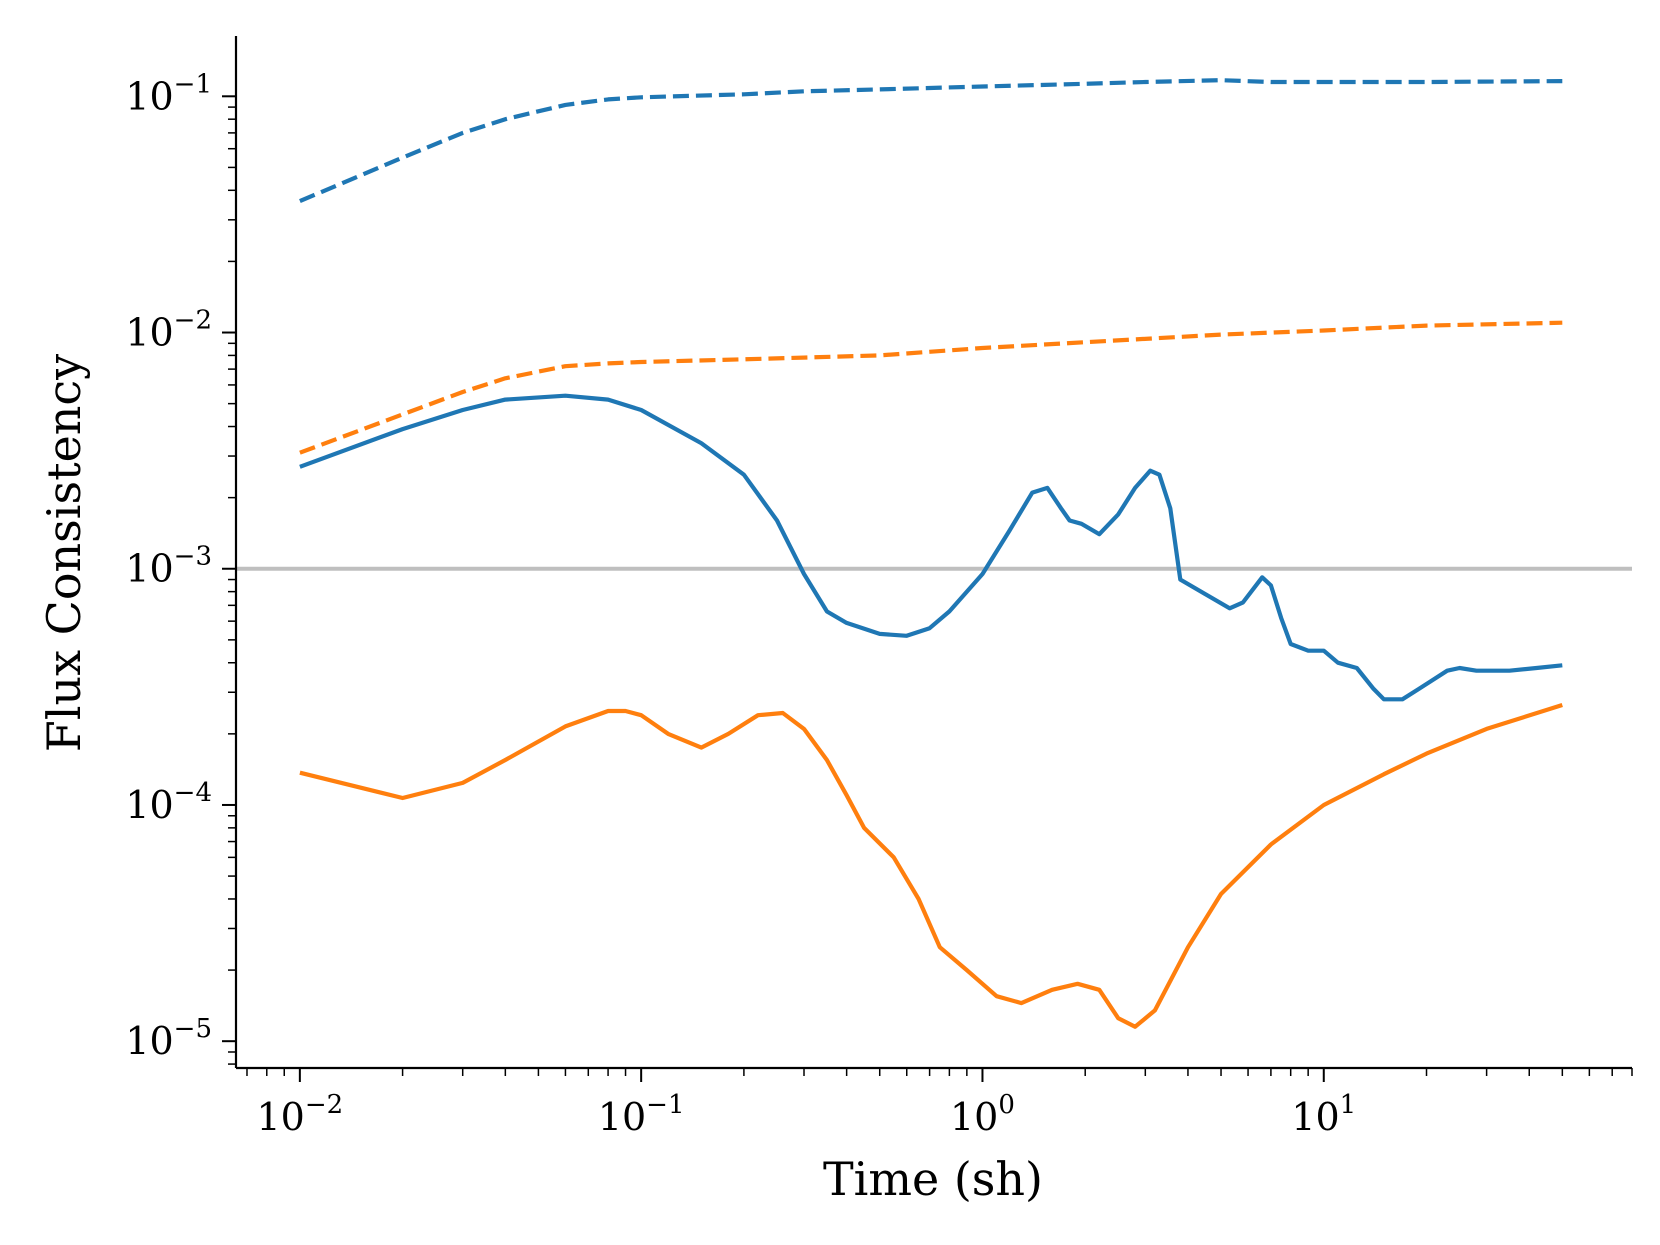 This screenshot has width=1660, height=1245. What do you see at coordinates (168, 1038) in the screenshot?
I see `y-tick-label: 10⁻⁵` at bounding box center [168, 1038].